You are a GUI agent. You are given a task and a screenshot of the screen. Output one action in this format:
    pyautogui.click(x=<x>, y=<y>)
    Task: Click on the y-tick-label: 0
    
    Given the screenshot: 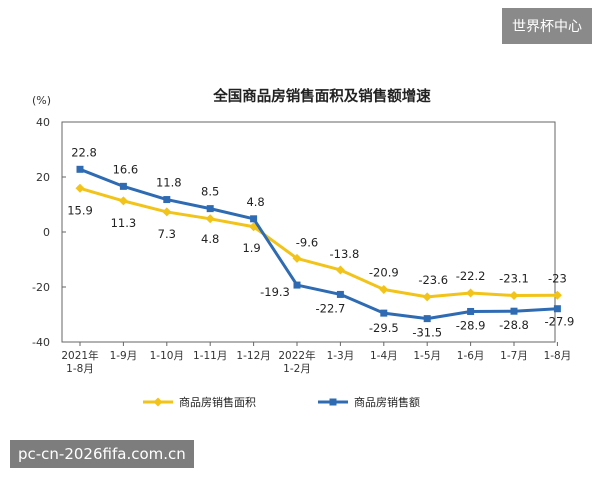 What is the action you would take?
    pyautogui.click(x=46, y=232)
    